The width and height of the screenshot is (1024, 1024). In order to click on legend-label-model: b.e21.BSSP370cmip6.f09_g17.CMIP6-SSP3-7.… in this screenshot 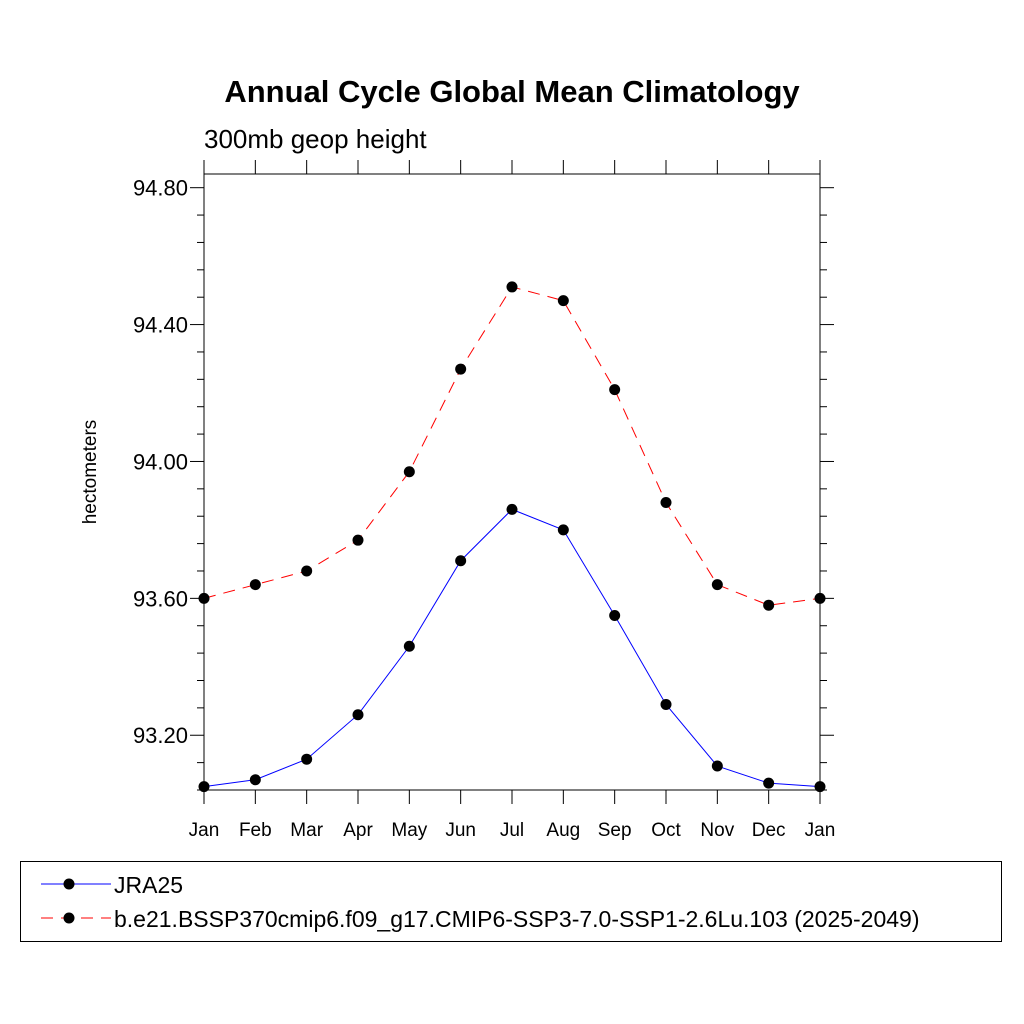, I will do `click(517, 919)`.